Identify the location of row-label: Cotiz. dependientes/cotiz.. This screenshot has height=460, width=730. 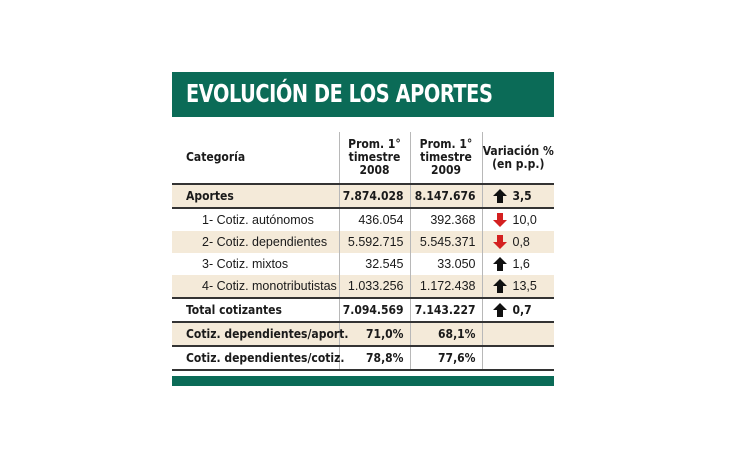
(258, 358).